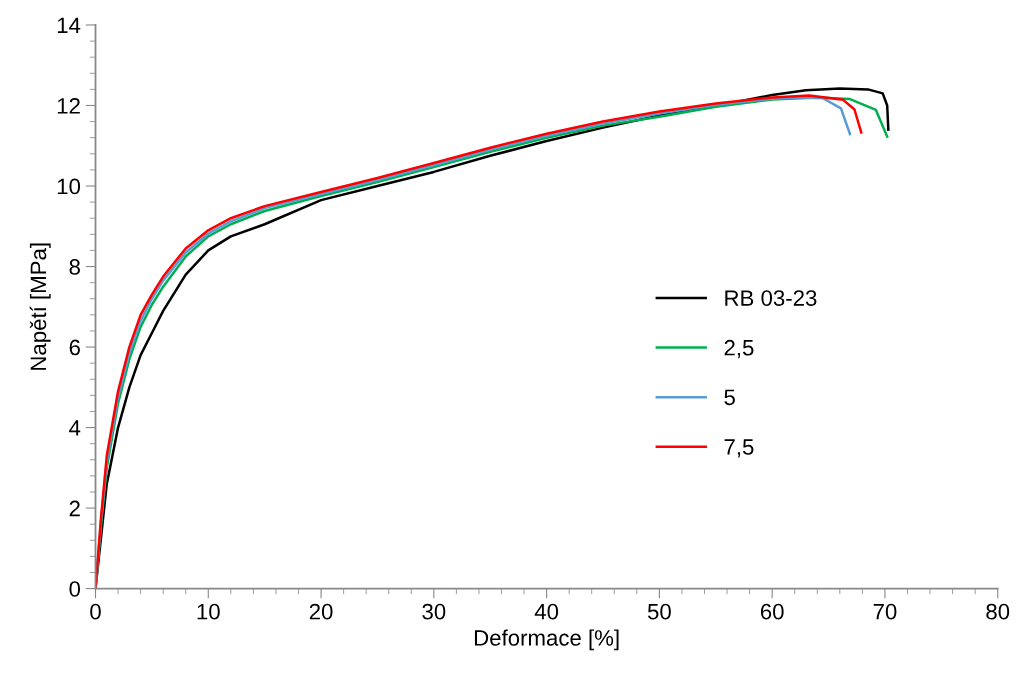  I want to click on x-tick-label: 10, so click(208, 611).